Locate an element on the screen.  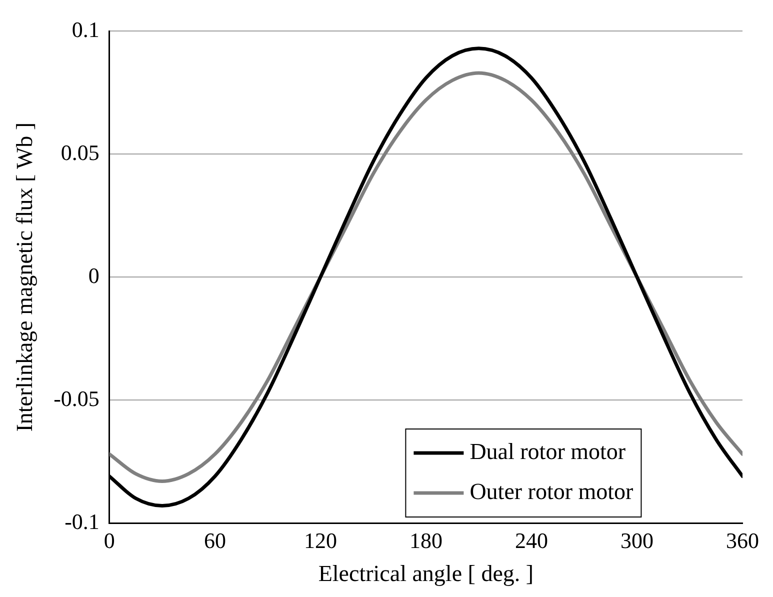
x-tick-label: 120 is located at coordinates (320, 540).